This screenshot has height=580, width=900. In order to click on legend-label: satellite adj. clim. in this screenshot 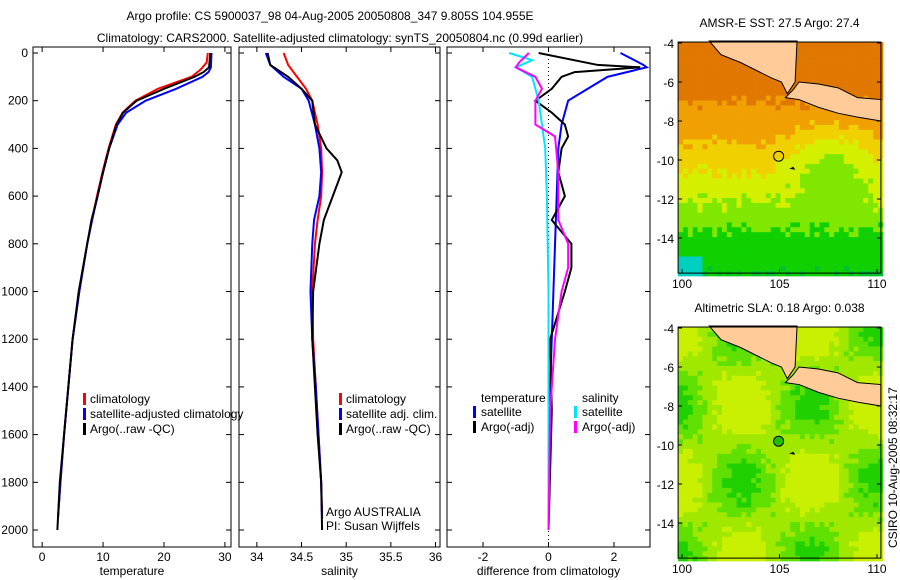, I will do `click(391, 414)`.